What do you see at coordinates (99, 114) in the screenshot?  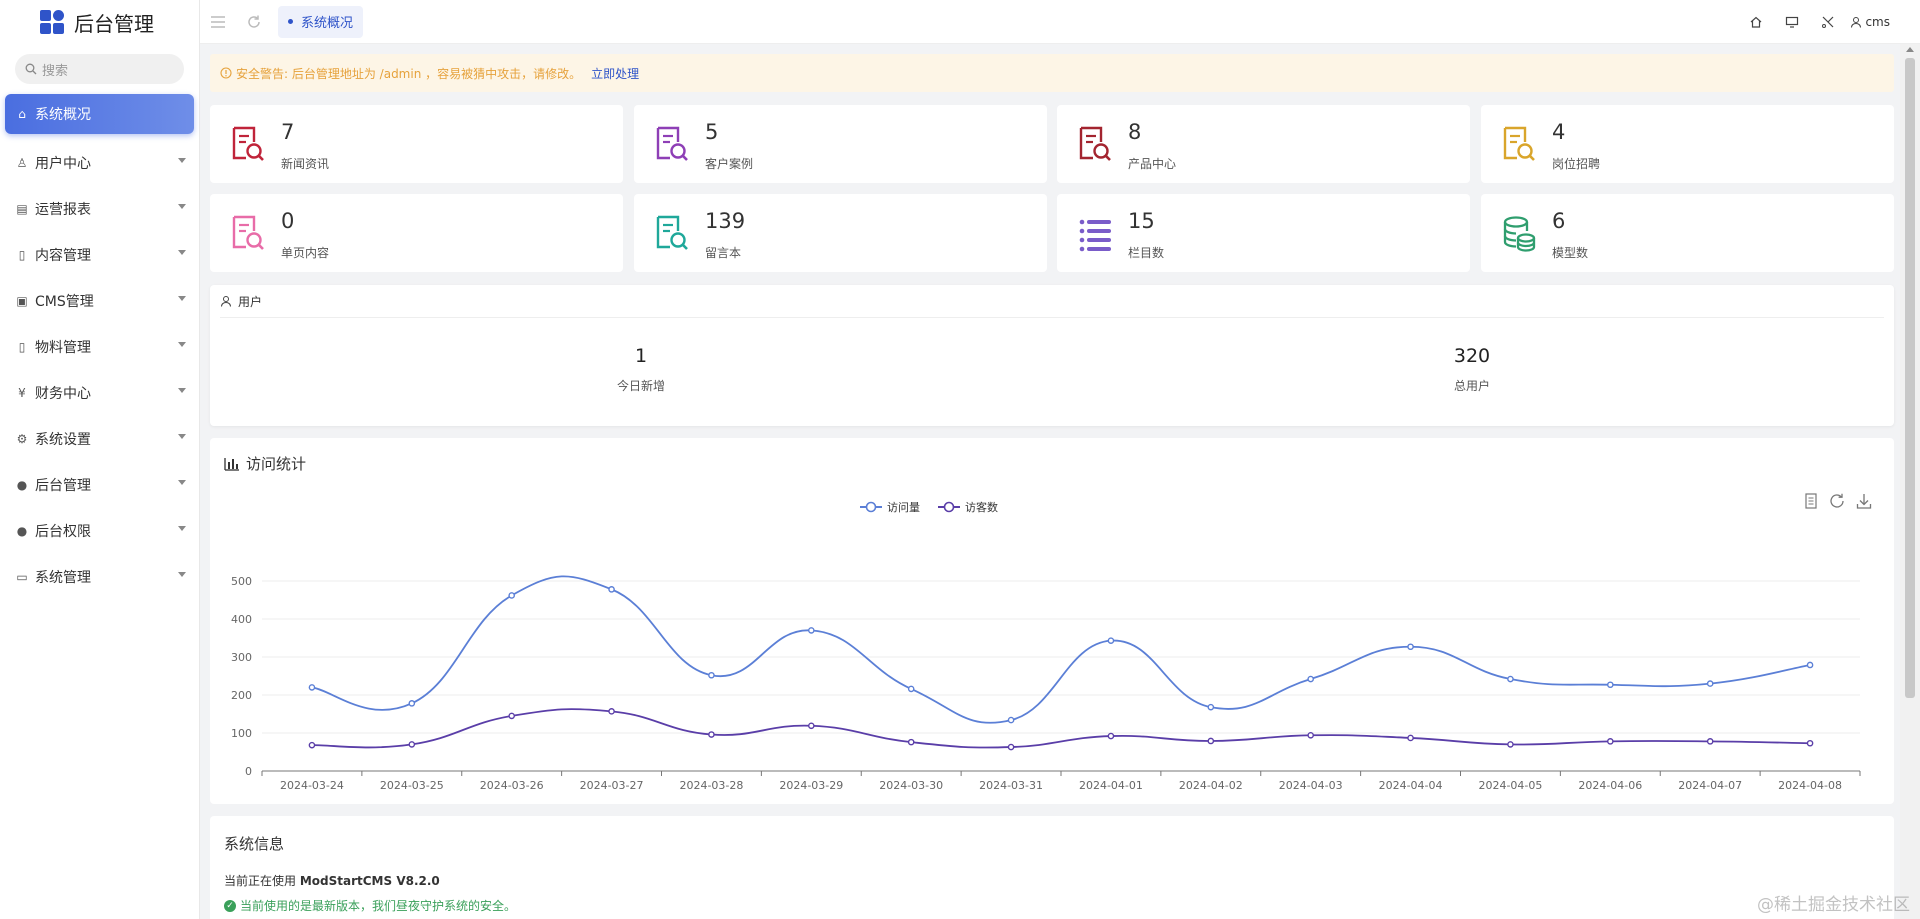 I see `sidebar-item-overview: ⌂ 系统概况` at bounding box center [99, 114].